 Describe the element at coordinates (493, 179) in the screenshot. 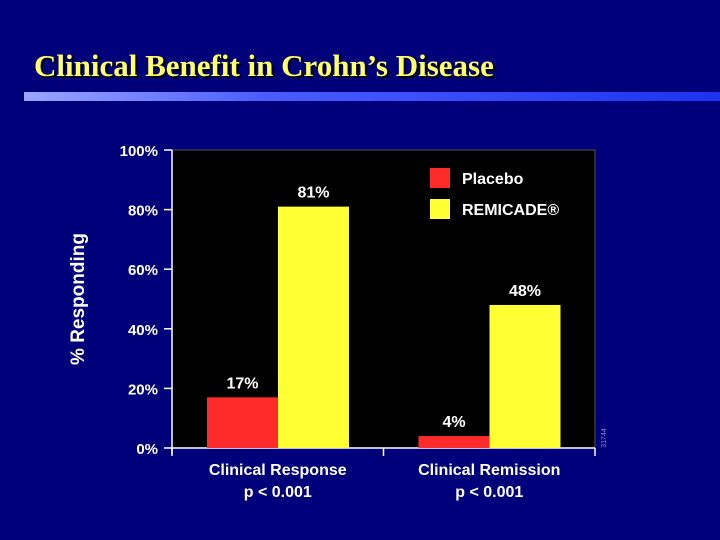

I see `legend-label: Placebo` at that location.